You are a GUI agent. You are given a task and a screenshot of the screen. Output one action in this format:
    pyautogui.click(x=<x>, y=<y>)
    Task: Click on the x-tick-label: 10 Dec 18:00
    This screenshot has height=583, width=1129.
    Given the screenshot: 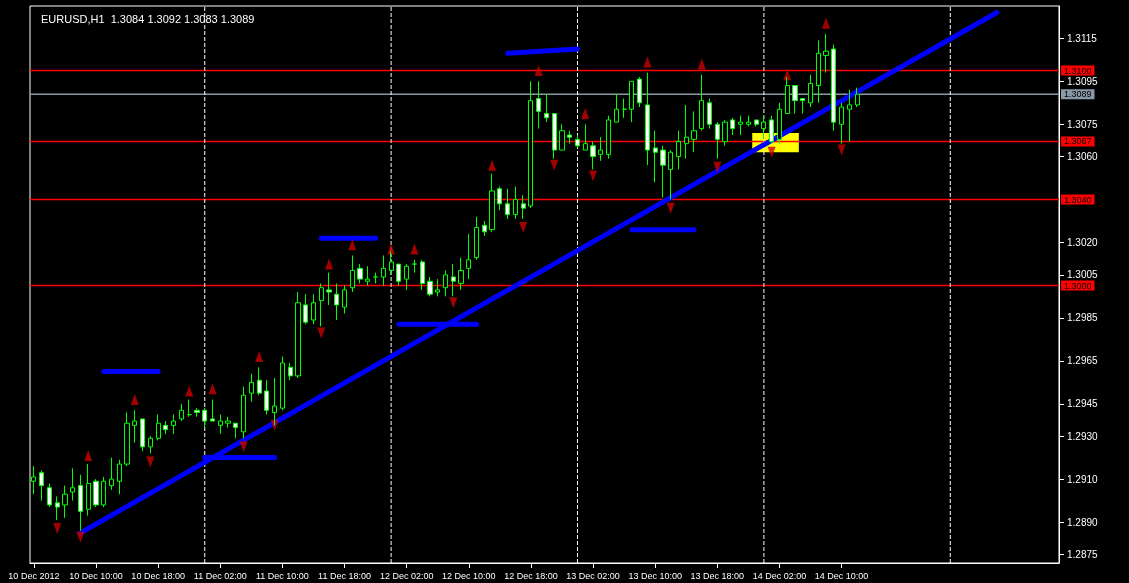 What is the action you would take?
    pyautogui.click(x=158, y=575)
    